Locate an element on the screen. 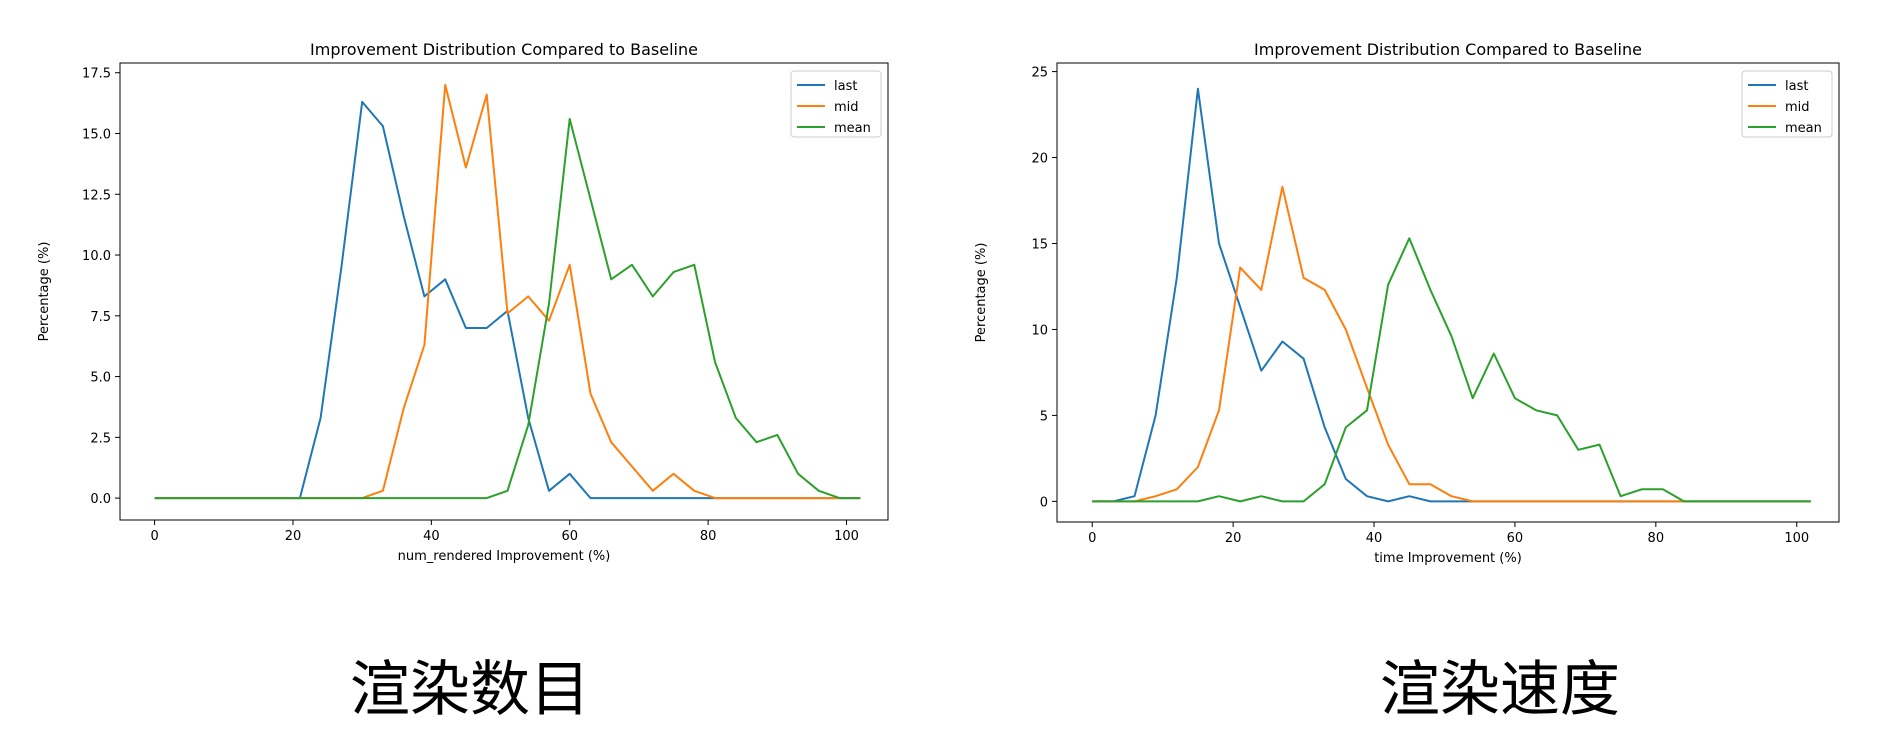  y-tick-label: 0.0 is located at coordinates (100, 499).